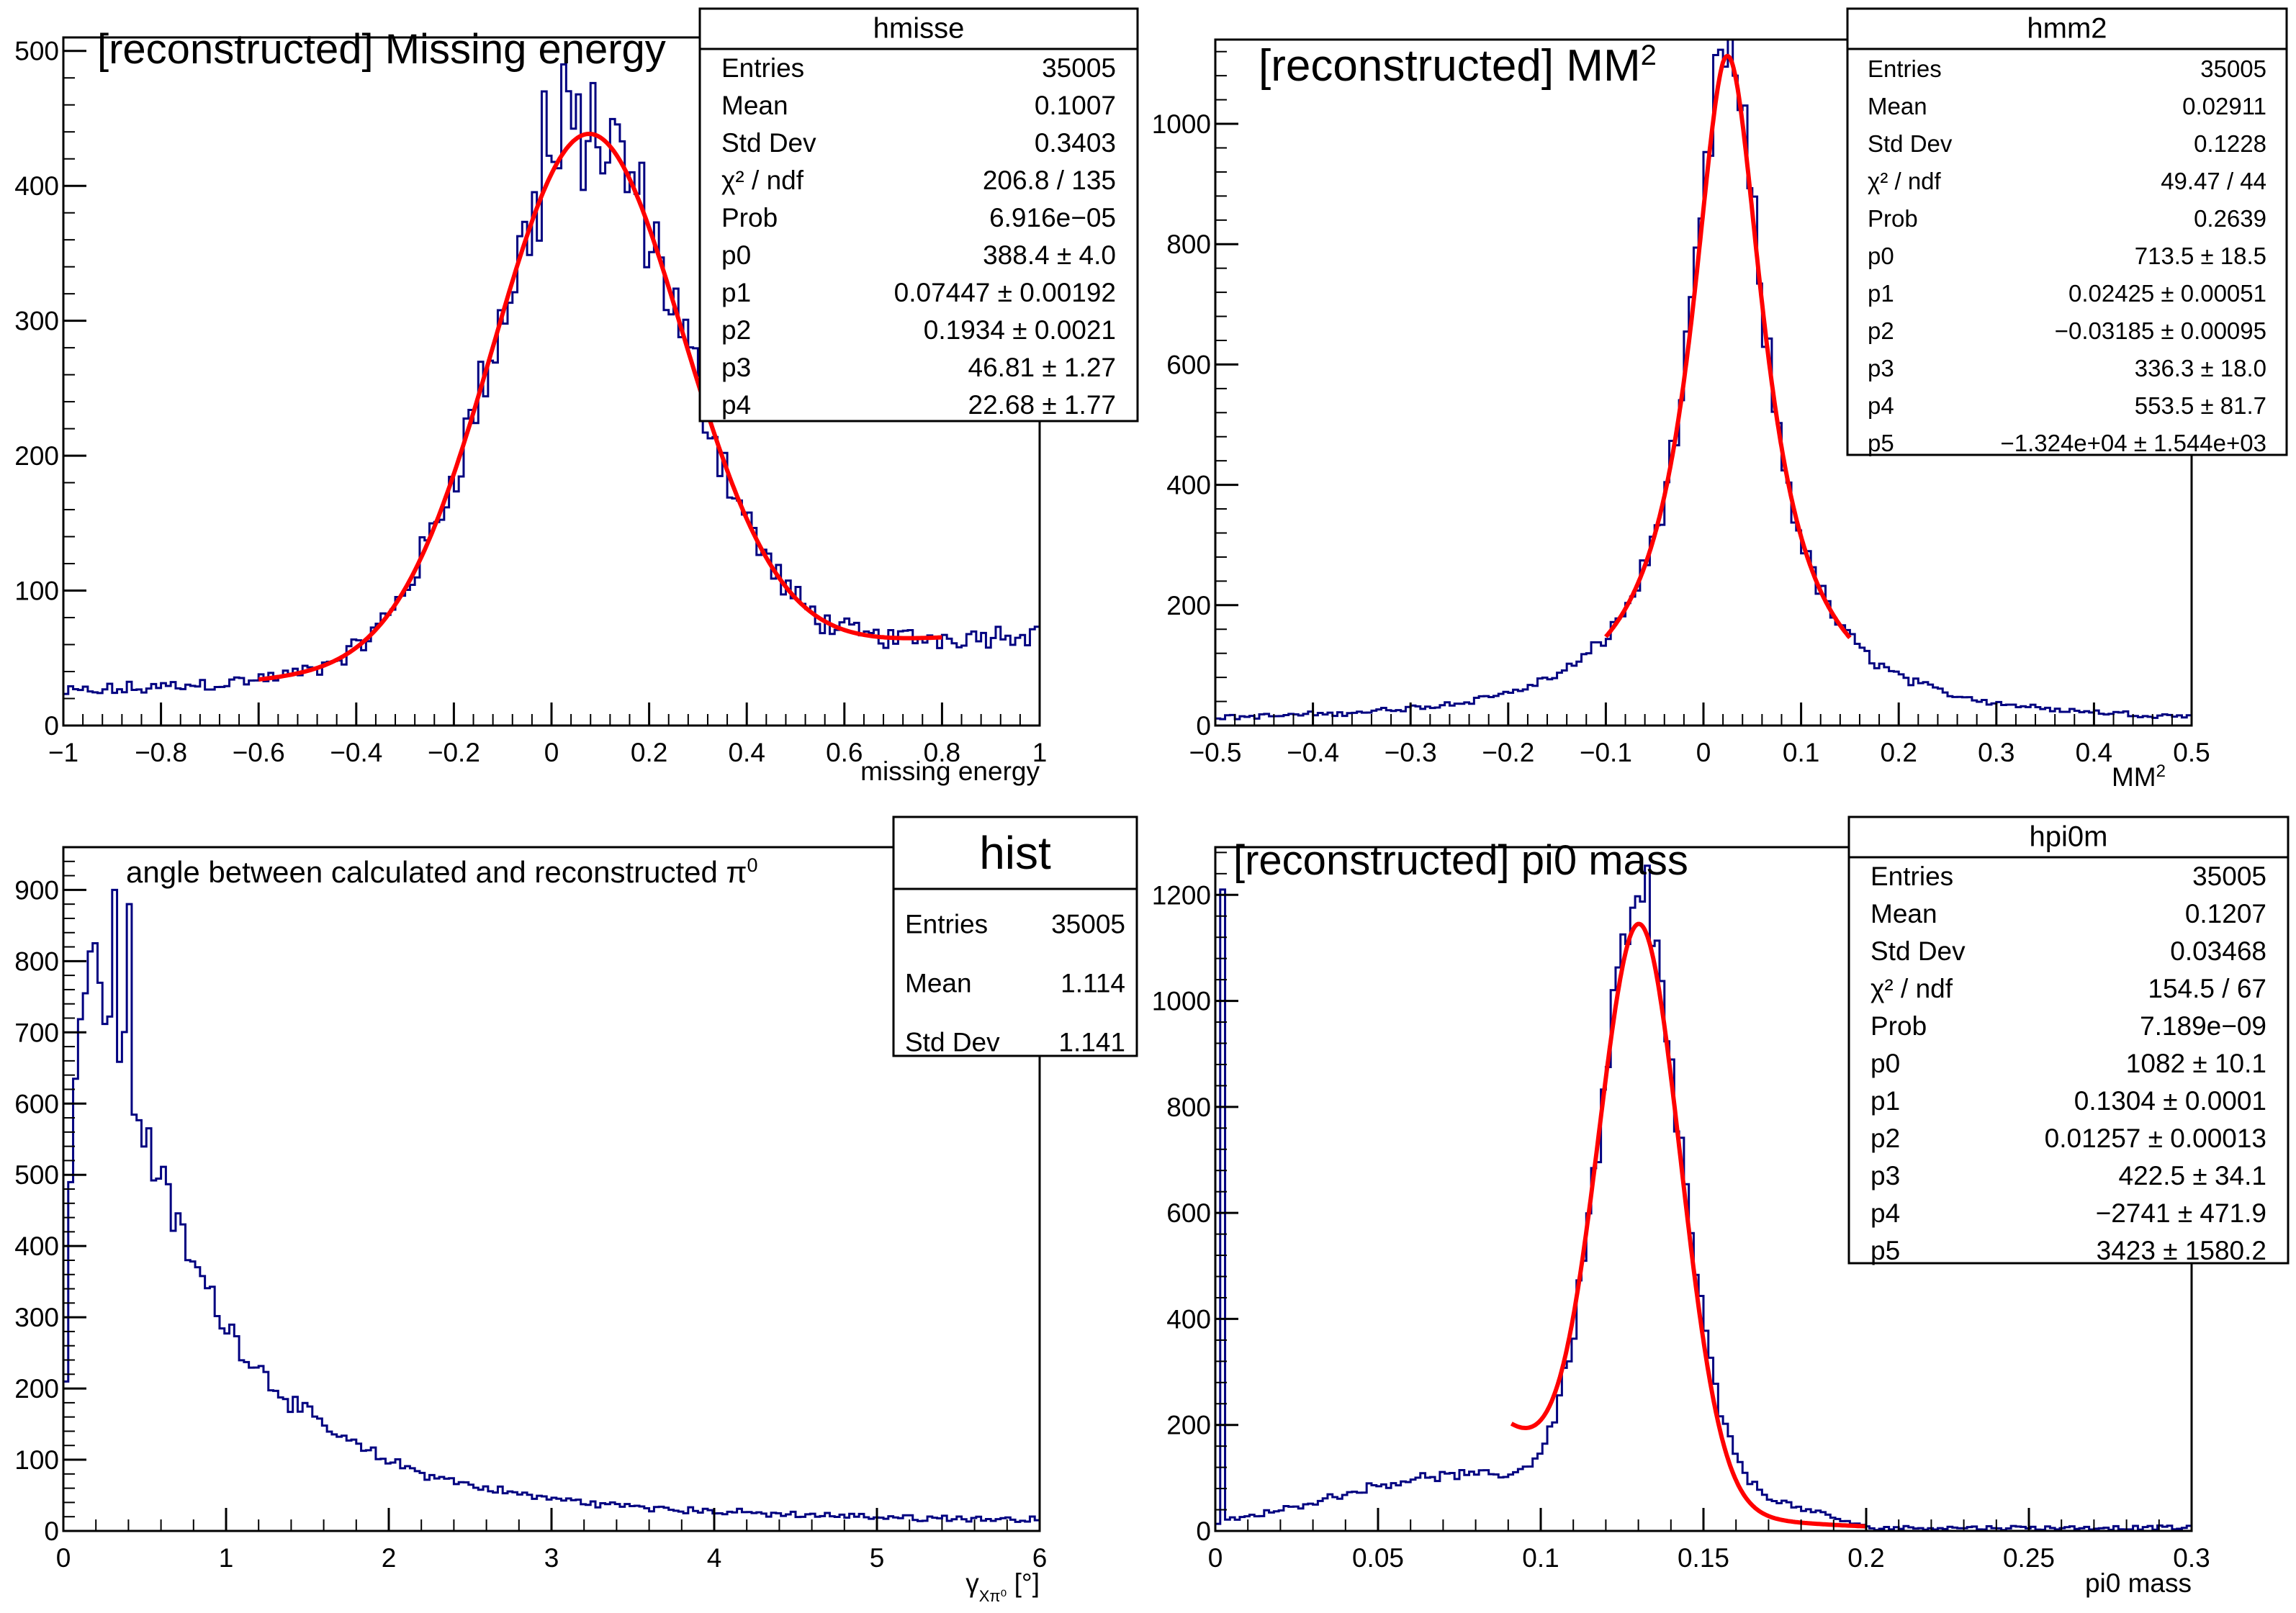 The height and width of the screenshot is (1613, 2296). I want to click on x-tick-label: −0.8, so click(161, 752).